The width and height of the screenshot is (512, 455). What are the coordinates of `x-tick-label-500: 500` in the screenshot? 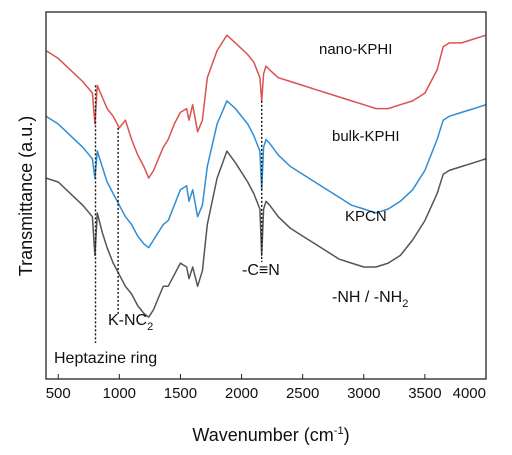 It's located at (58, 393).